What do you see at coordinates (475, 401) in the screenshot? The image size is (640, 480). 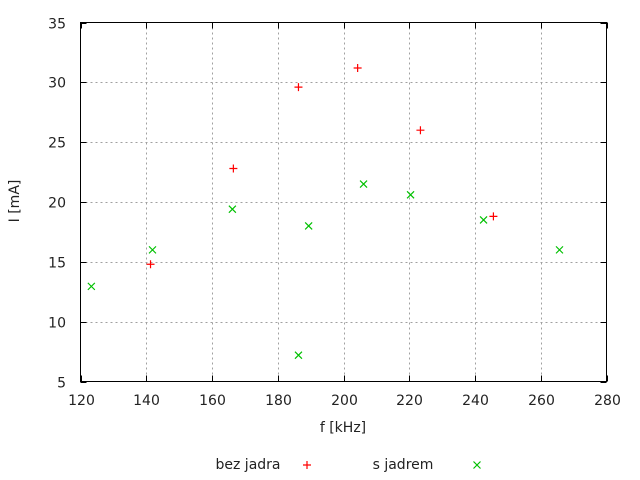 I see `x-tick-label: 240` at bounding box center [475, 401].